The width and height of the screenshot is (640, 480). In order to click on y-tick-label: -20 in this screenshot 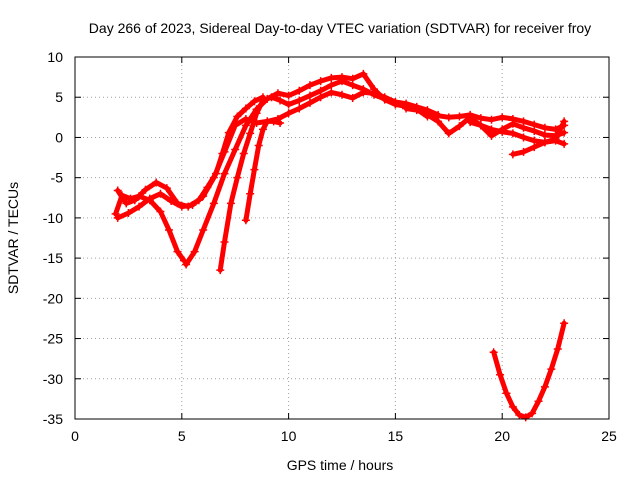, I will do `click(53, 298)`.